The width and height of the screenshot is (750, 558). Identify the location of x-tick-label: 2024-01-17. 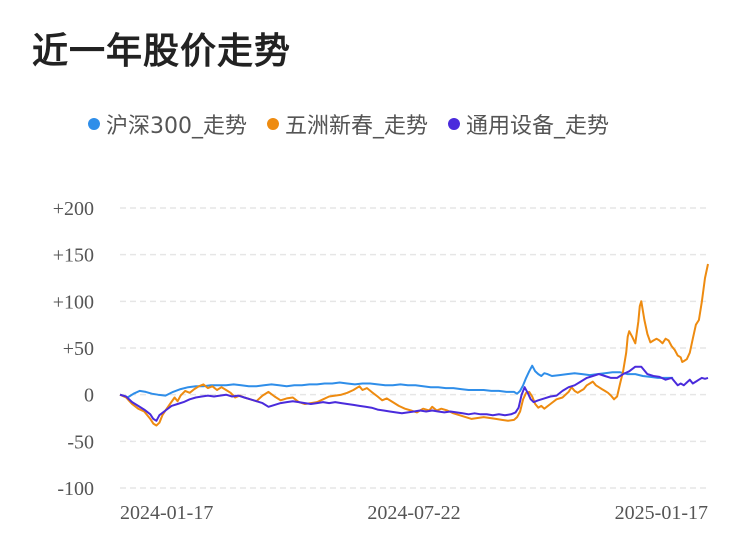
(166, 513).